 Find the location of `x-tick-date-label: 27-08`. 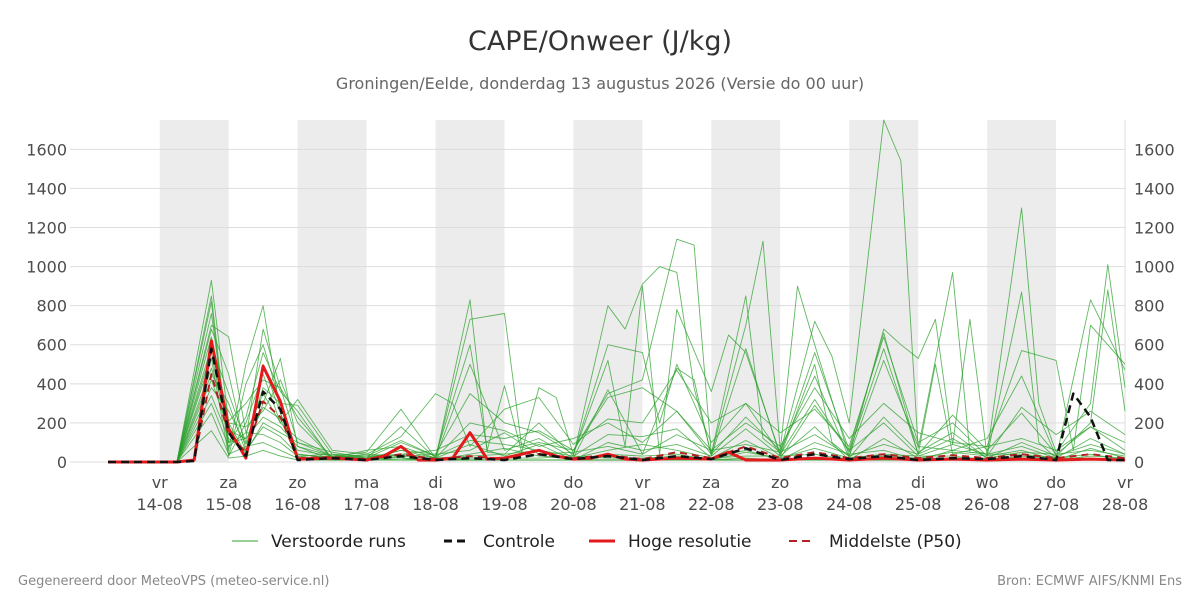

x-tick-date-label: 27-08 is located at coordinates (1056, 504).